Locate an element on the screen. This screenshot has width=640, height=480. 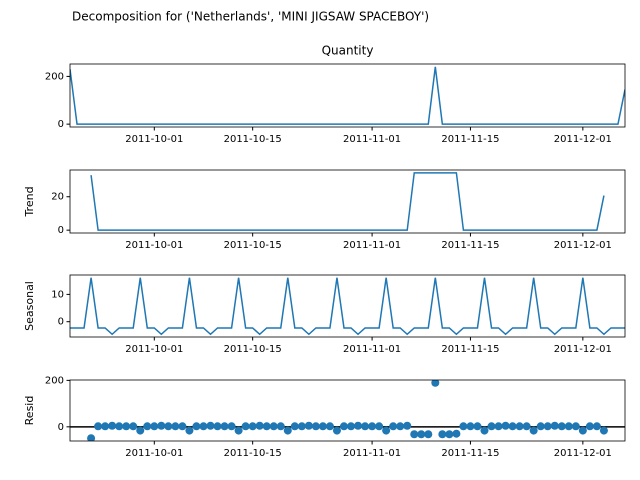
y-axis-label: Trend is located at coordinates (29, 201).